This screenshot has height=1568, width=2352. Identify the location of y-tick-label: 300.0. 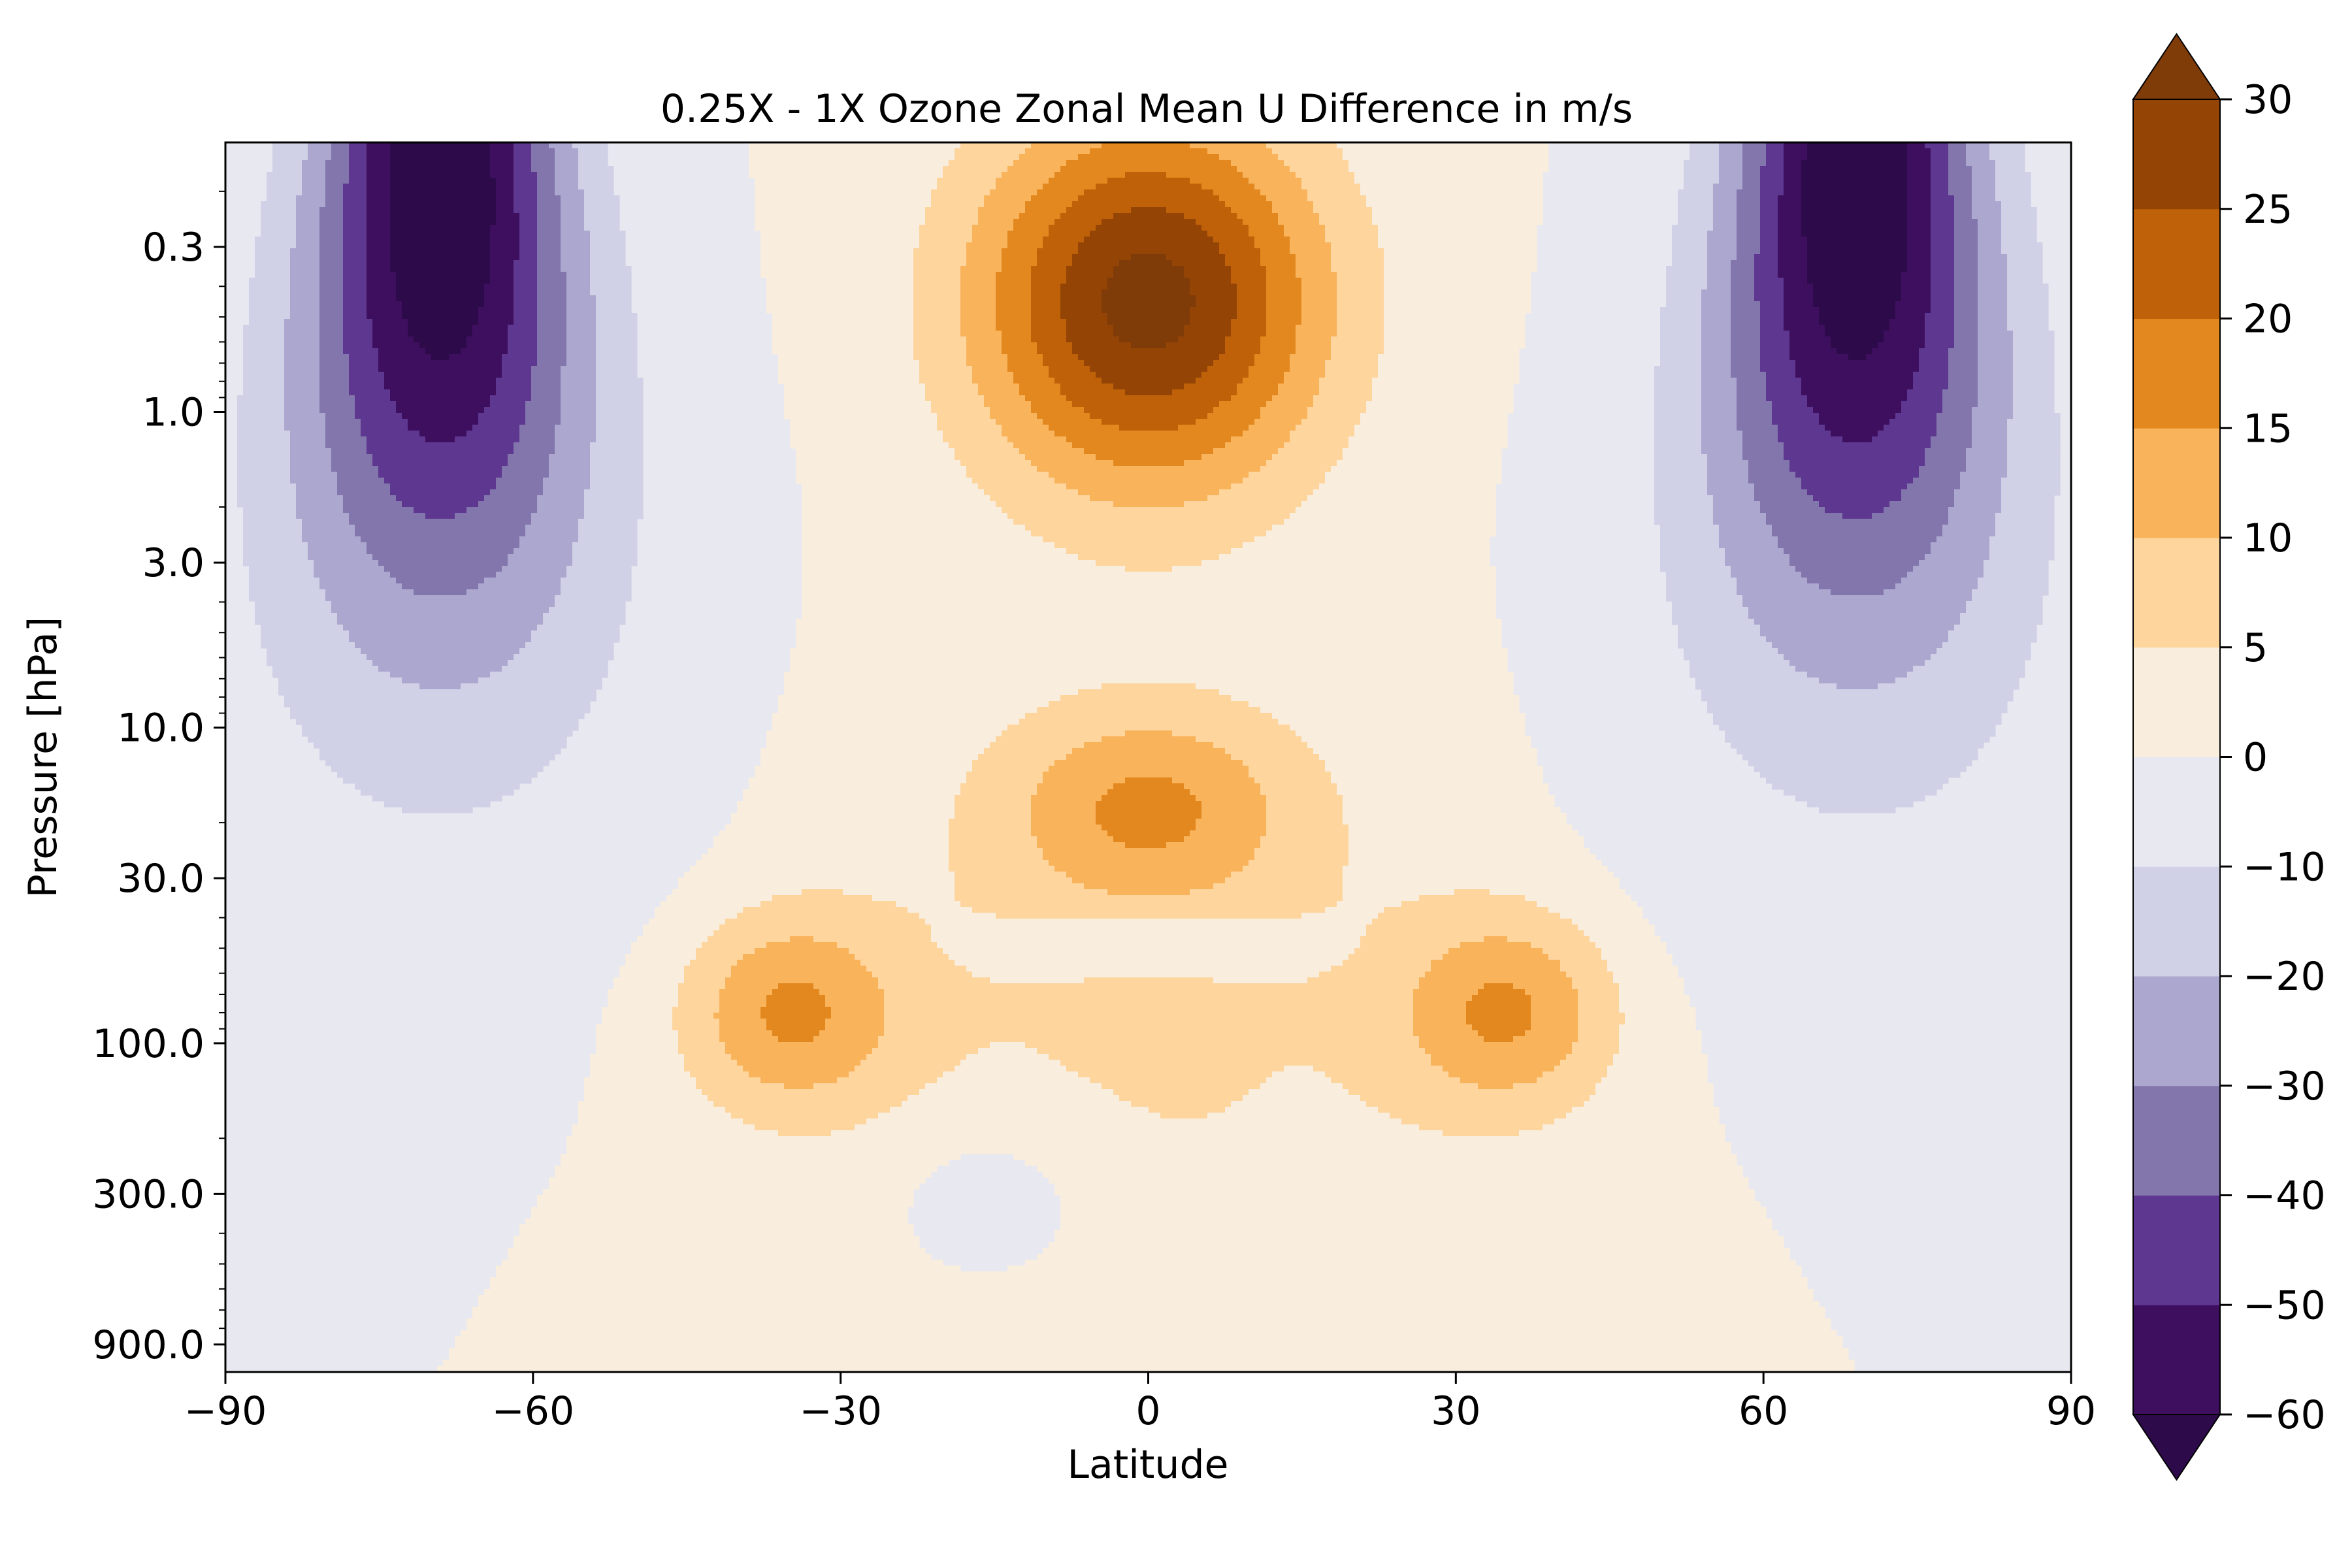
(148, 1194).